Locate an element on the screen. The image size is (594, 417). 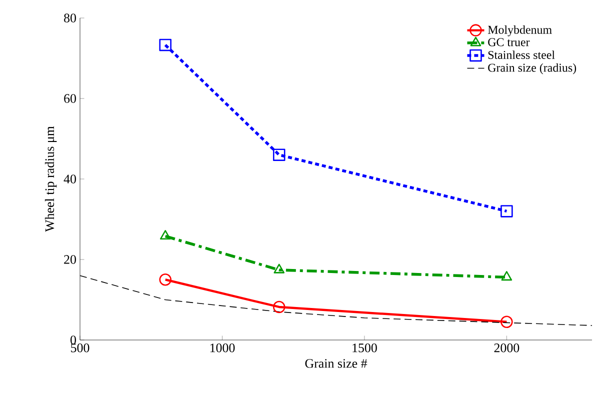
legend-label: GC truer is located at coordinates (509, 42).